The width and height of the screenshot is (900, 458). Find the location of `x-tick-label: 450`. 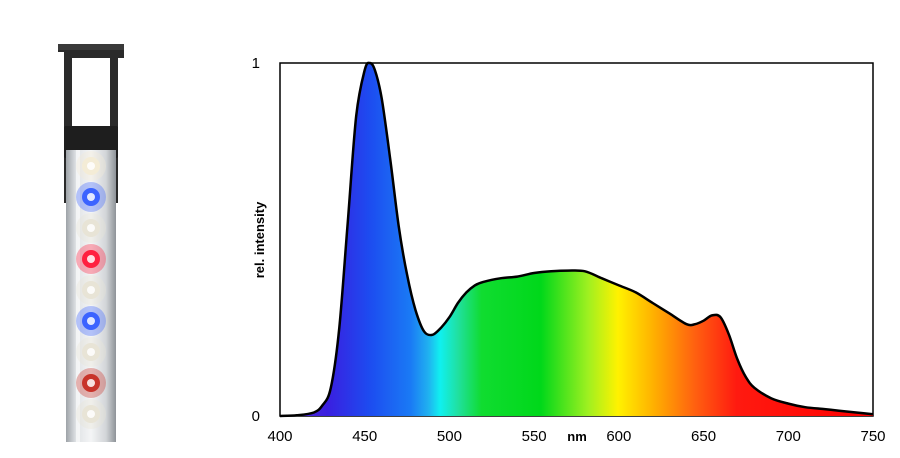

x-tick-label: 450 is located at coordinates (364, 436).